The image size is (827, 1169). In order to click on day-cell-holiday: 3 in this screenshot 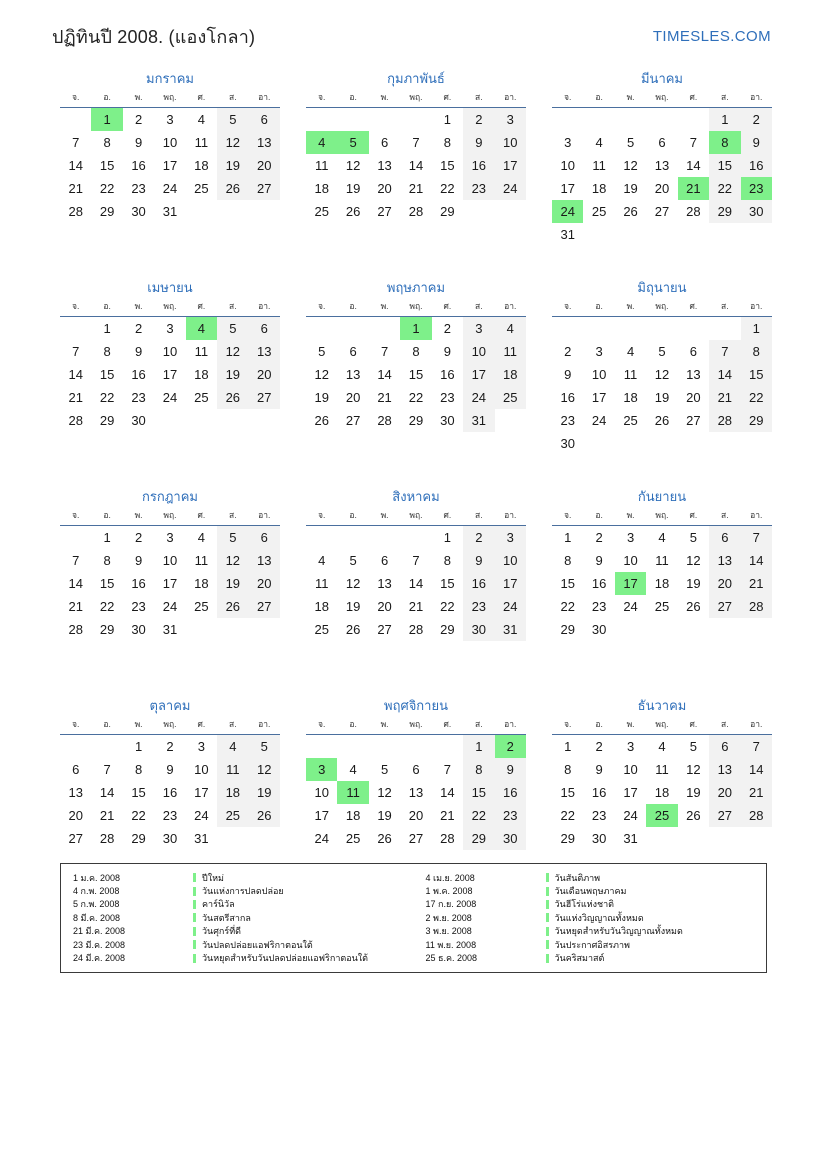, I will do `click(322, 769)`.